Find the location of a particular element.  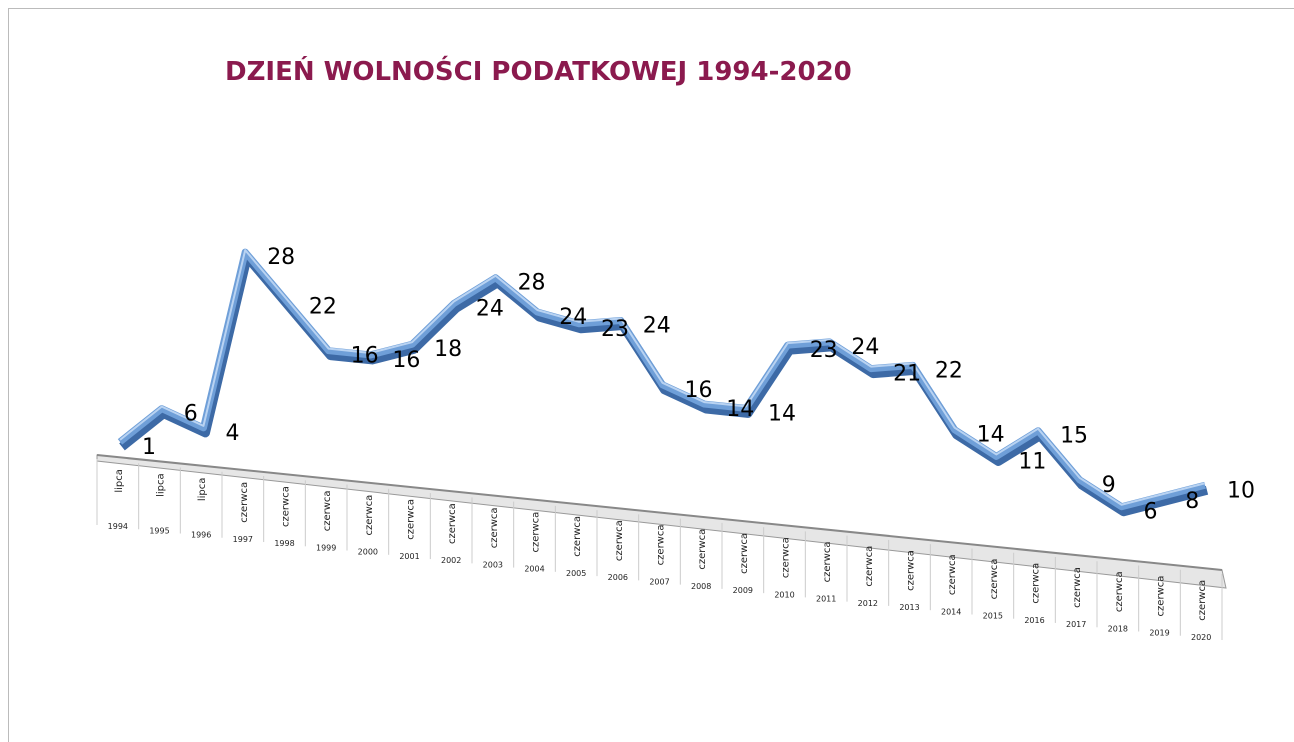

data-label: 11 is located at coordinates (1032, 461).